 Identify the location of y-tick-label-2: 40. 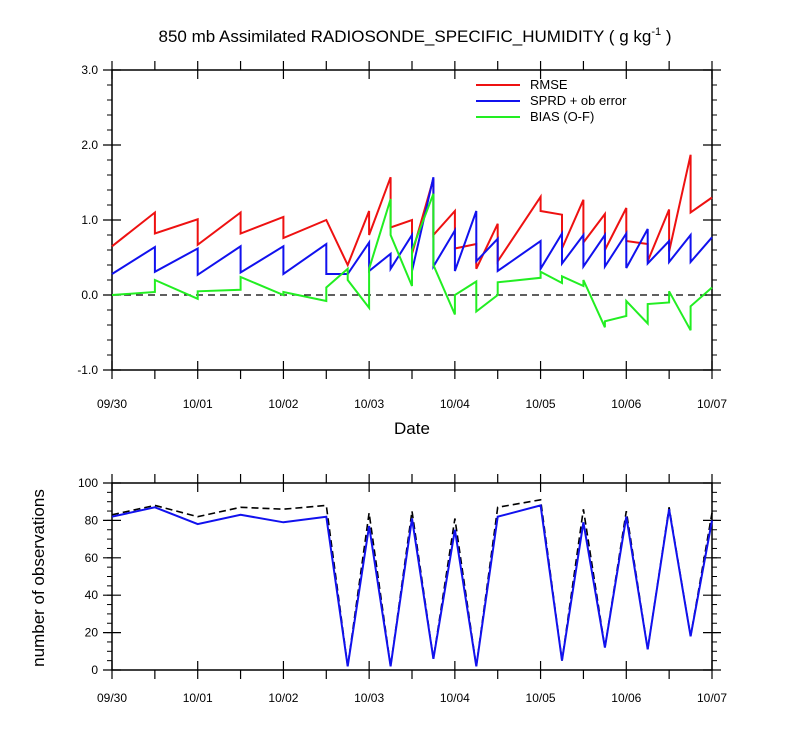
(92, 595).